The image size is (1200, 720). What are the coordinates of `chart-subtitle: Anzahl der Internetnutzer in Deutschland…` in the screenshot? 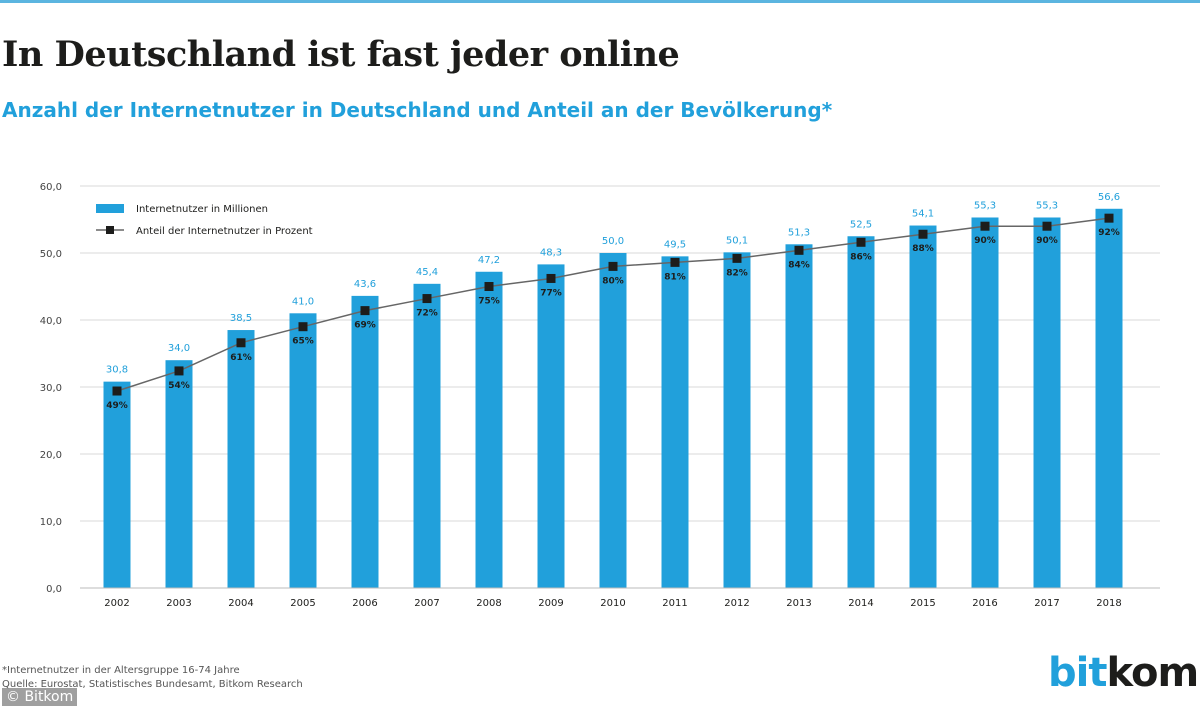 It's located at (417, 110).